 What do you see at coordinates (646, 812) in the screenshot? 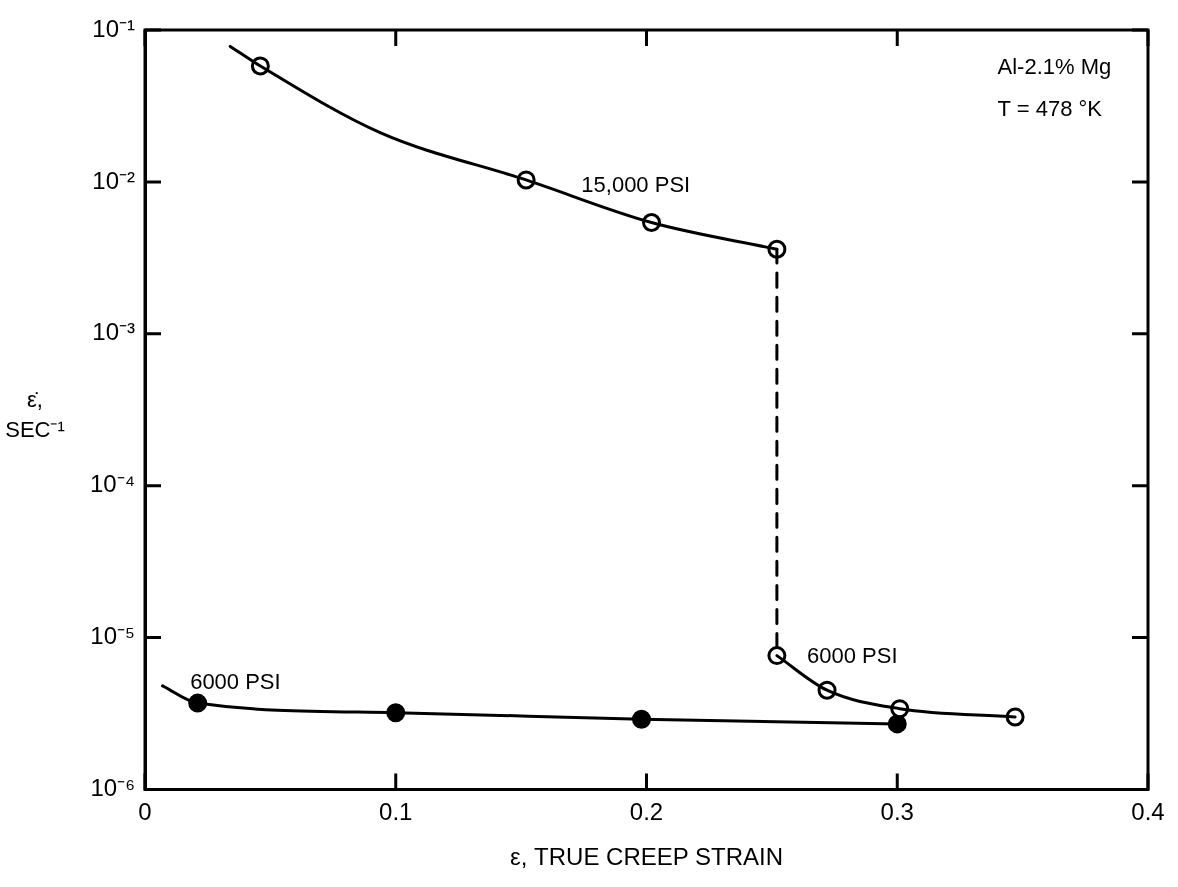
I see `x-tick-label: 0.2` at bounding box center [646, 812].